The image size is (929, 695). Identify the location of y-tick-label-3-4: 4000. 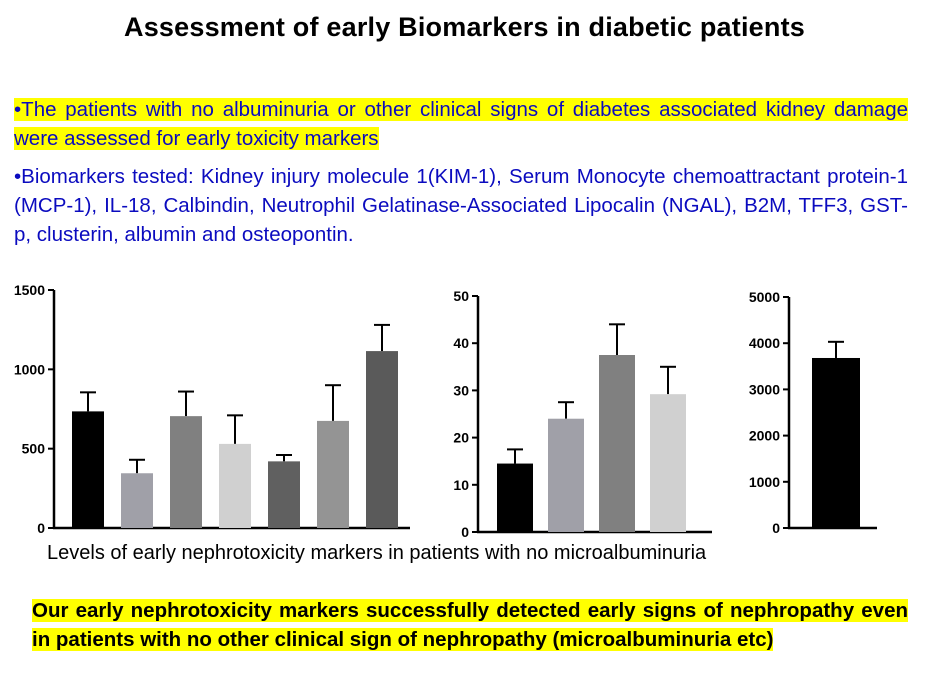
(764, 343).